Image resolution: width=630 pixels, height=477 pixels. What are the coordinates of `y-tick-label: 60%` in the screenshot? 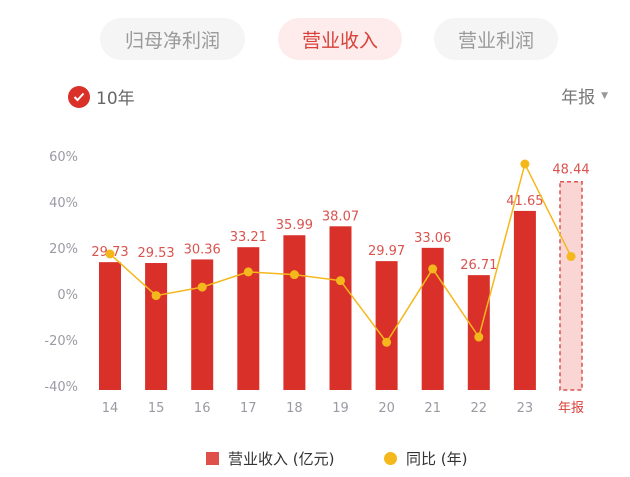 It's located at (63, 157).